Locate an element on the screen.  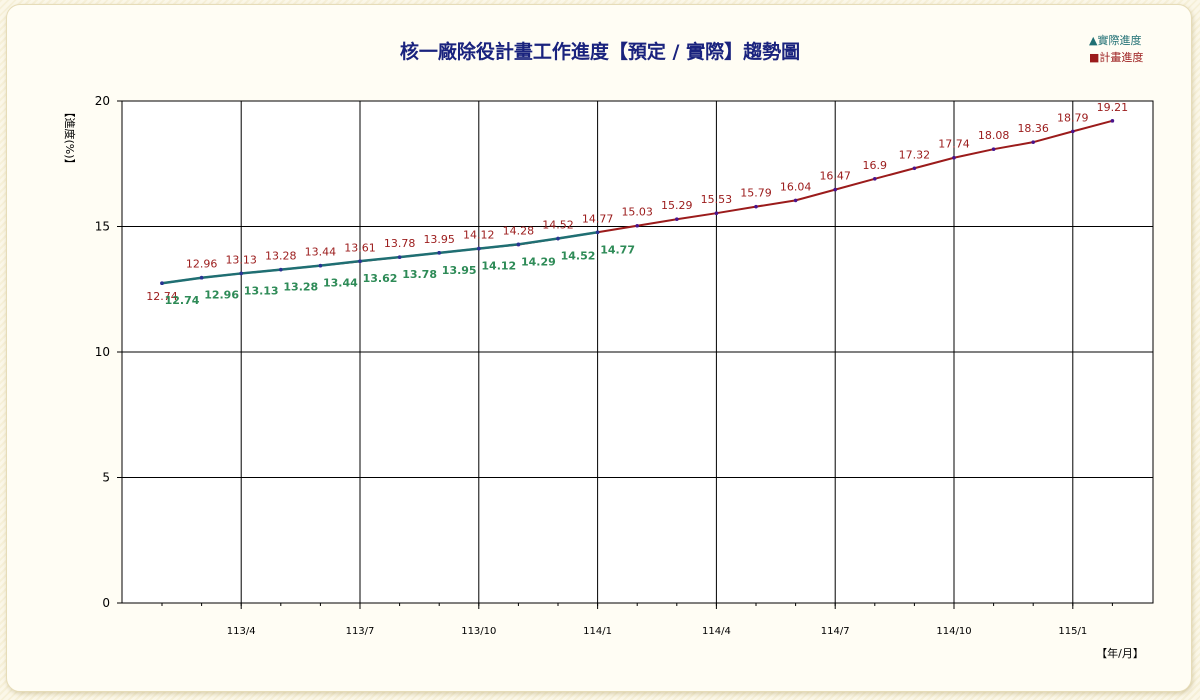
x-tick-label: 114/7 is located at coordinates (835, 631).